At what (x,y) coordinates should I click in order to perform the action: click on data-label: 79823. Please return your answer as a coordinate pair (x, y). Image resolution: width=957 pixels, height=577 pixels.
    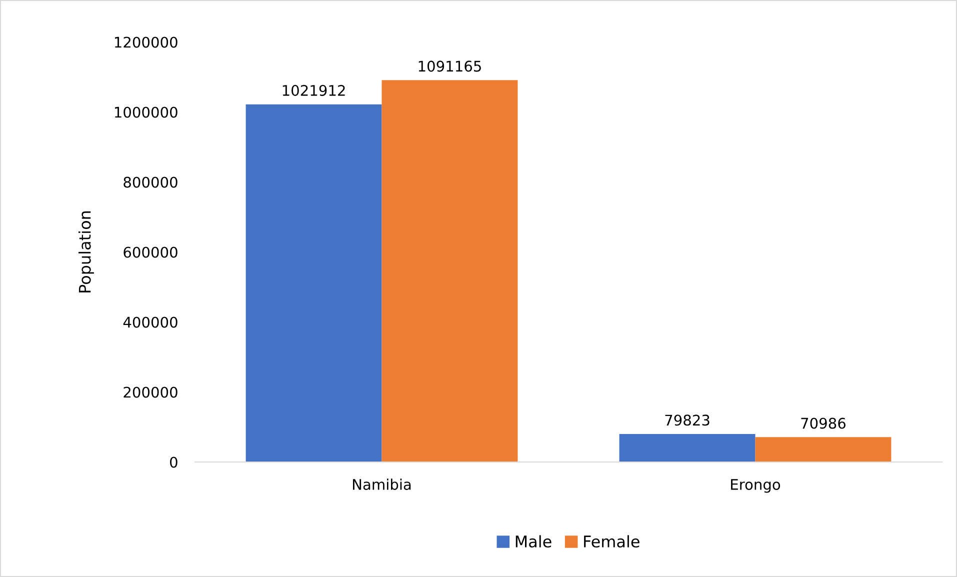
    Looking at the image, I should click on (687, 420).